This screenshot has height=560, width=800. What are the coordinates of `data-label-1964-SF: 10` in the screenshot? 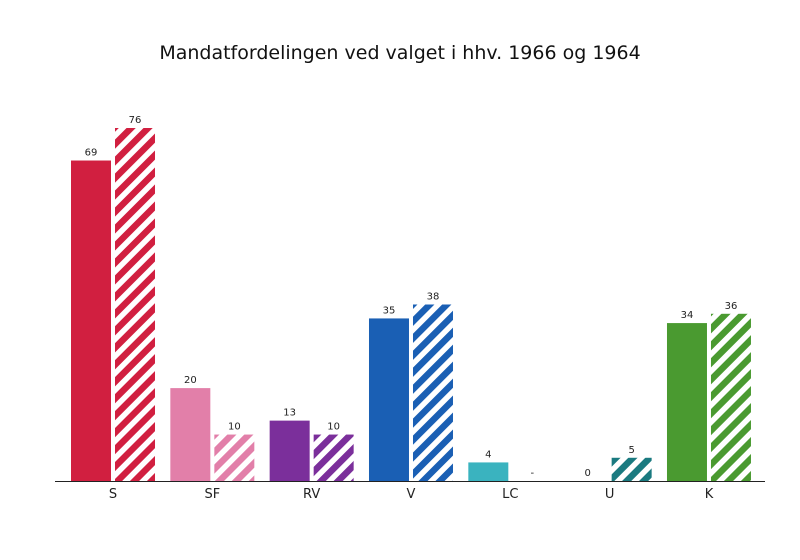 It's located at (234, 427).